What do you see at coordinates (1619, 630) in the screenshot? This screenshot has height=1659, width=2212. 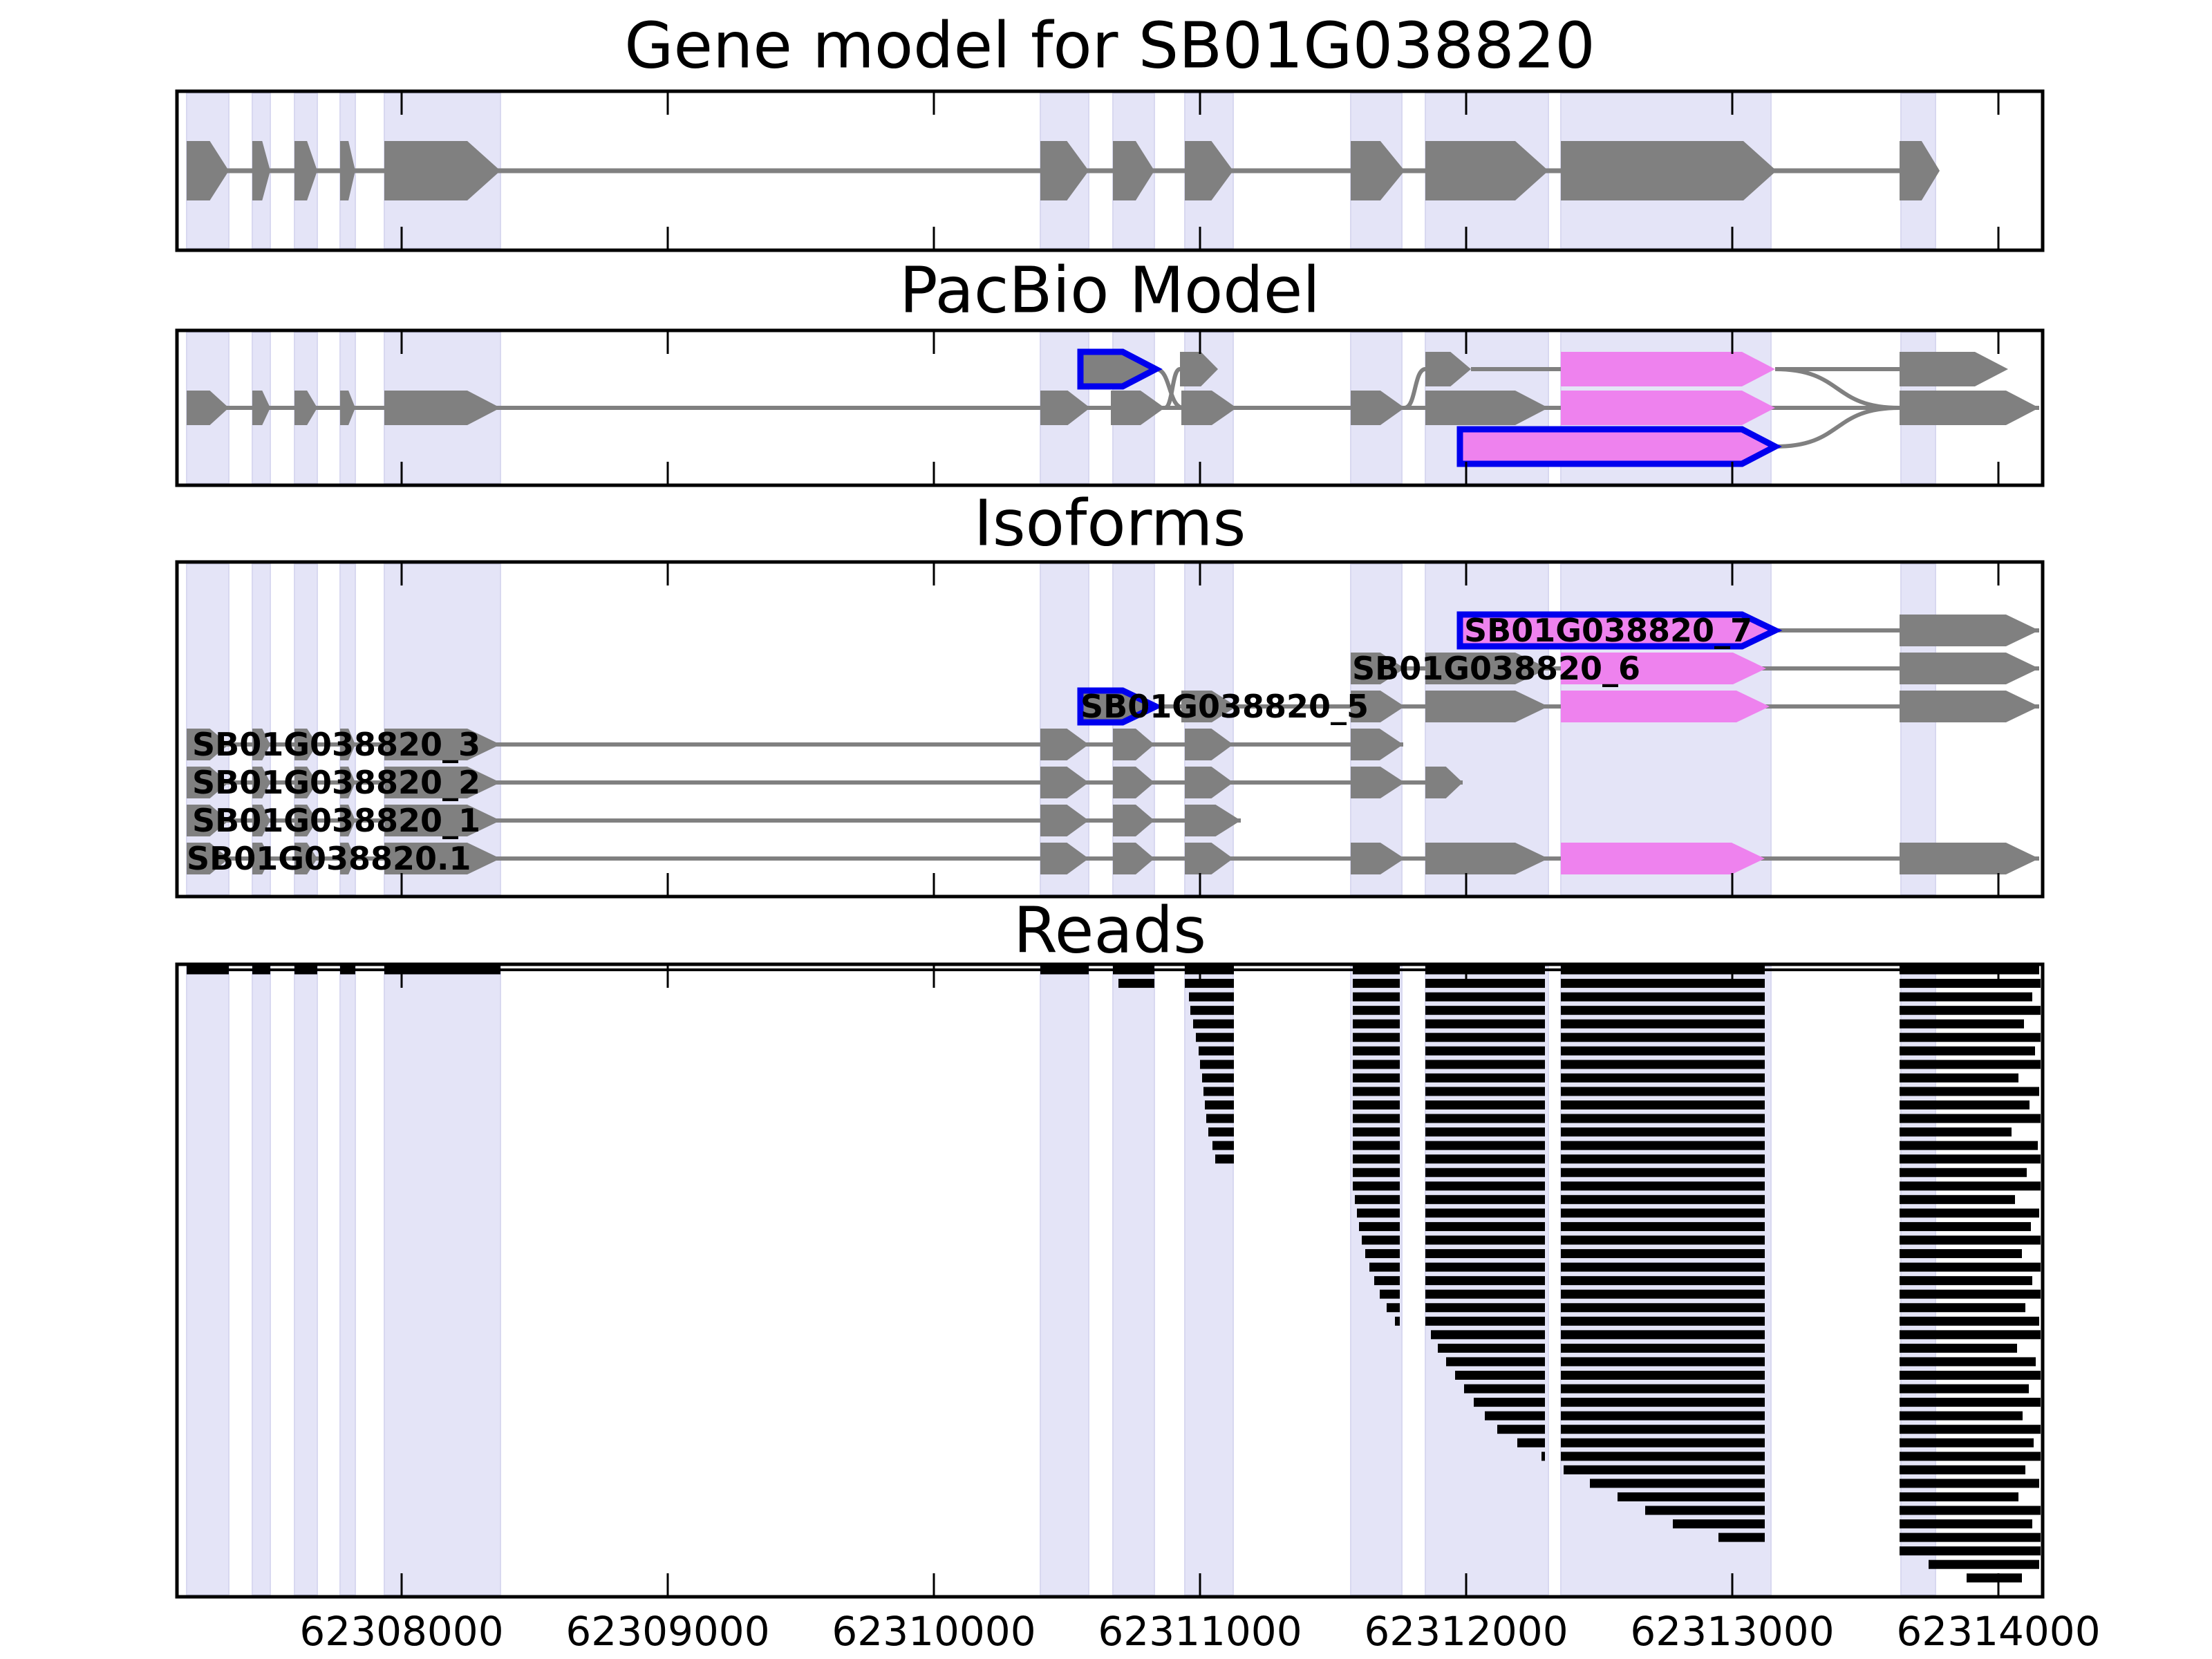 I see `exon-blue-outline` at bounding box center [1619, 630].